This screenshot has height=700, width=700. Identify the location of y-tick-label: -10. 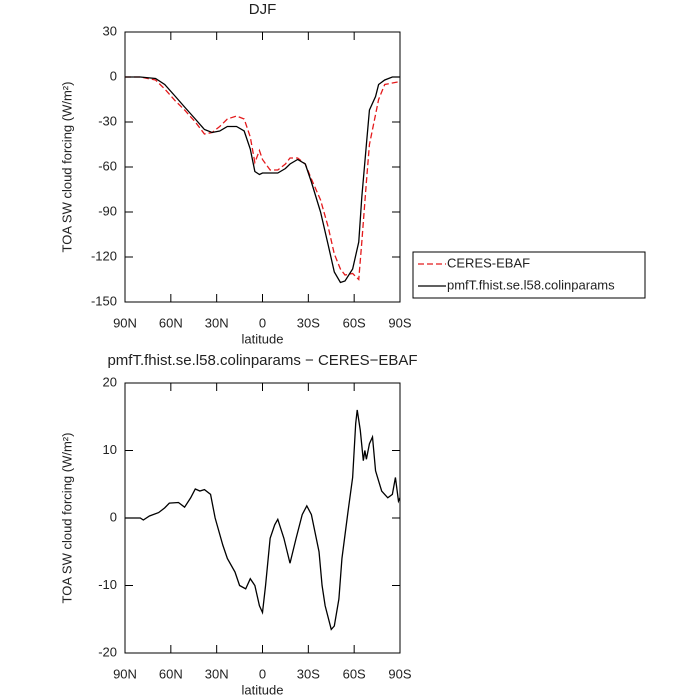
(107, 584).